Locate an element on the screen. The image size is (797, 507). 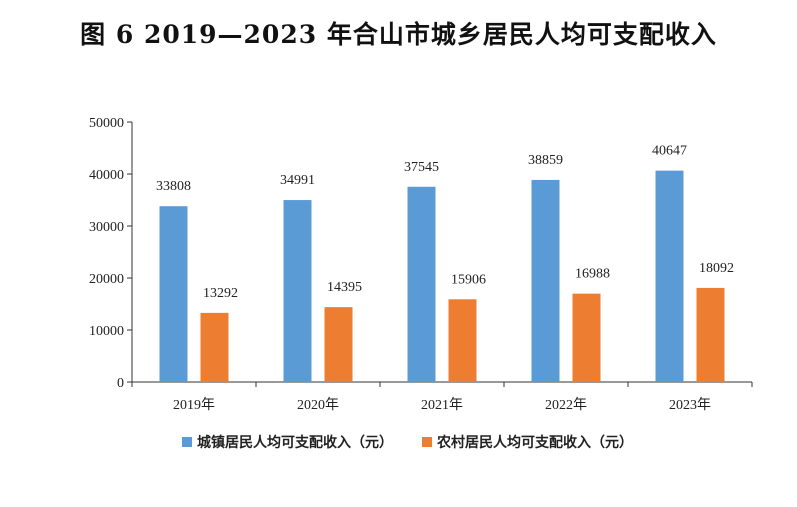
y-tick-label: 30000 is located at coordinates (106, 227).